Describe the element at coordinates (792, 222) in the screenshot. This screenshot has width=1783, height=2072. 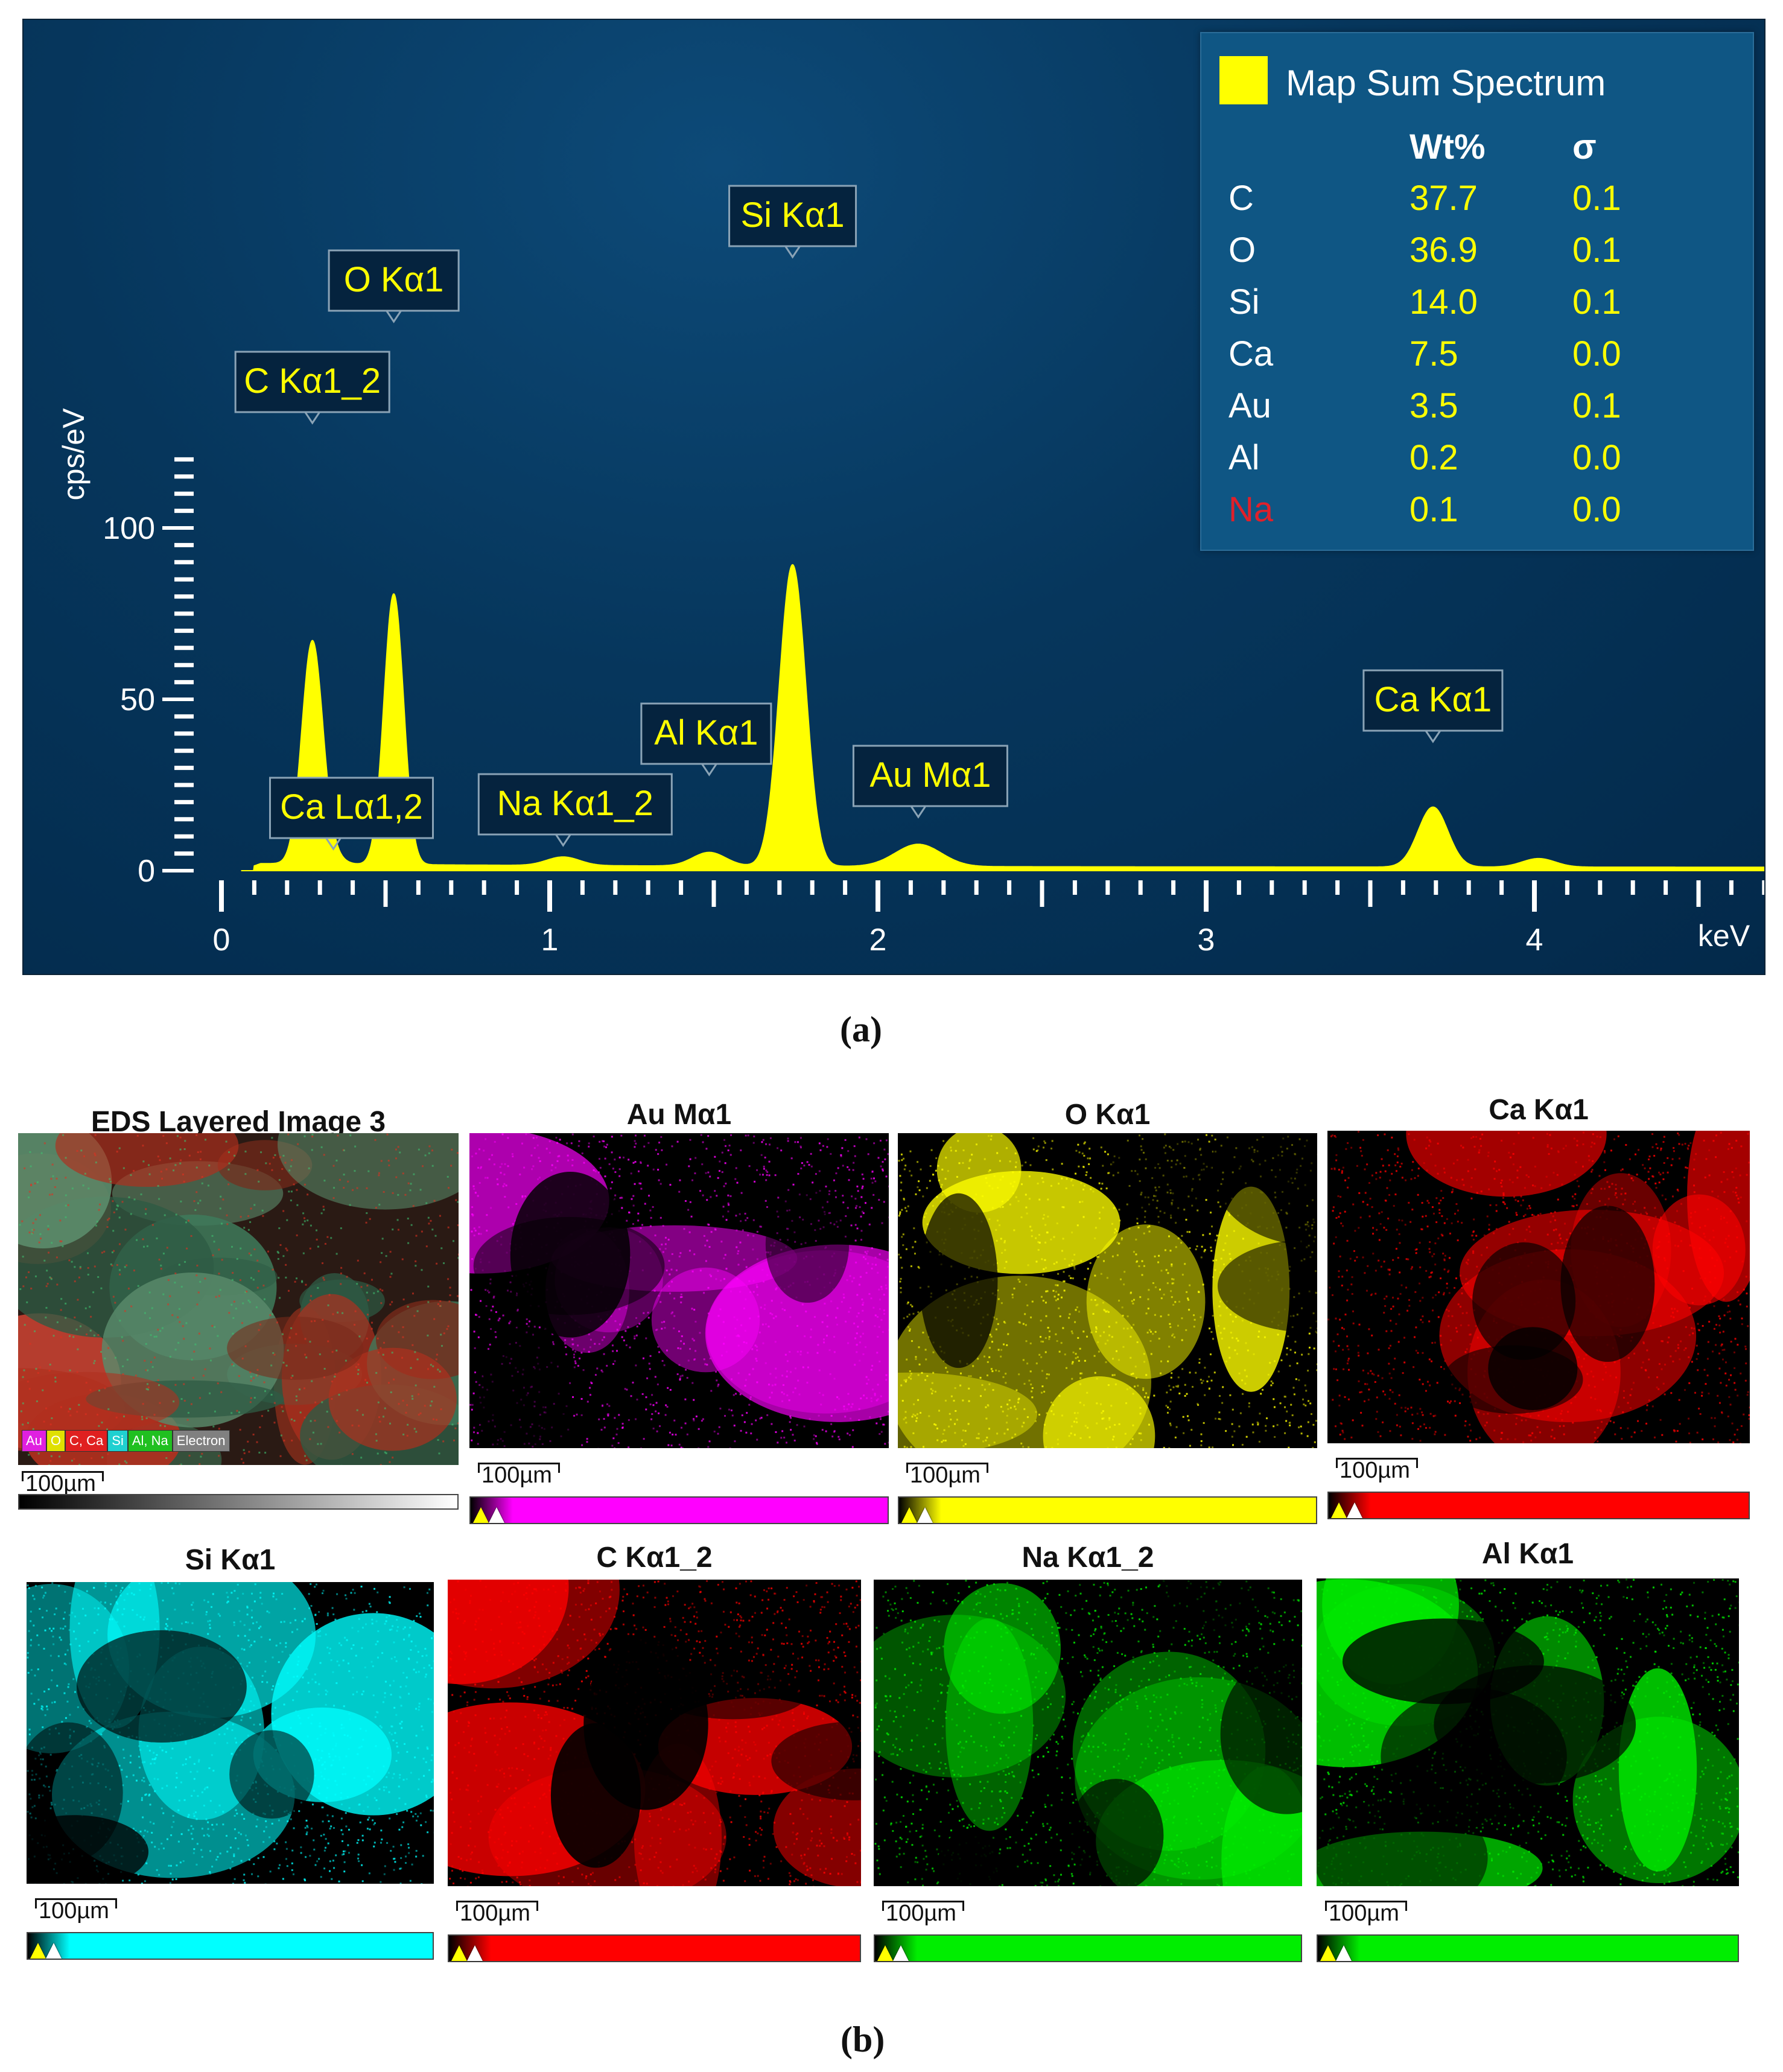
I see `peak-label: Si Kα1` at that location.